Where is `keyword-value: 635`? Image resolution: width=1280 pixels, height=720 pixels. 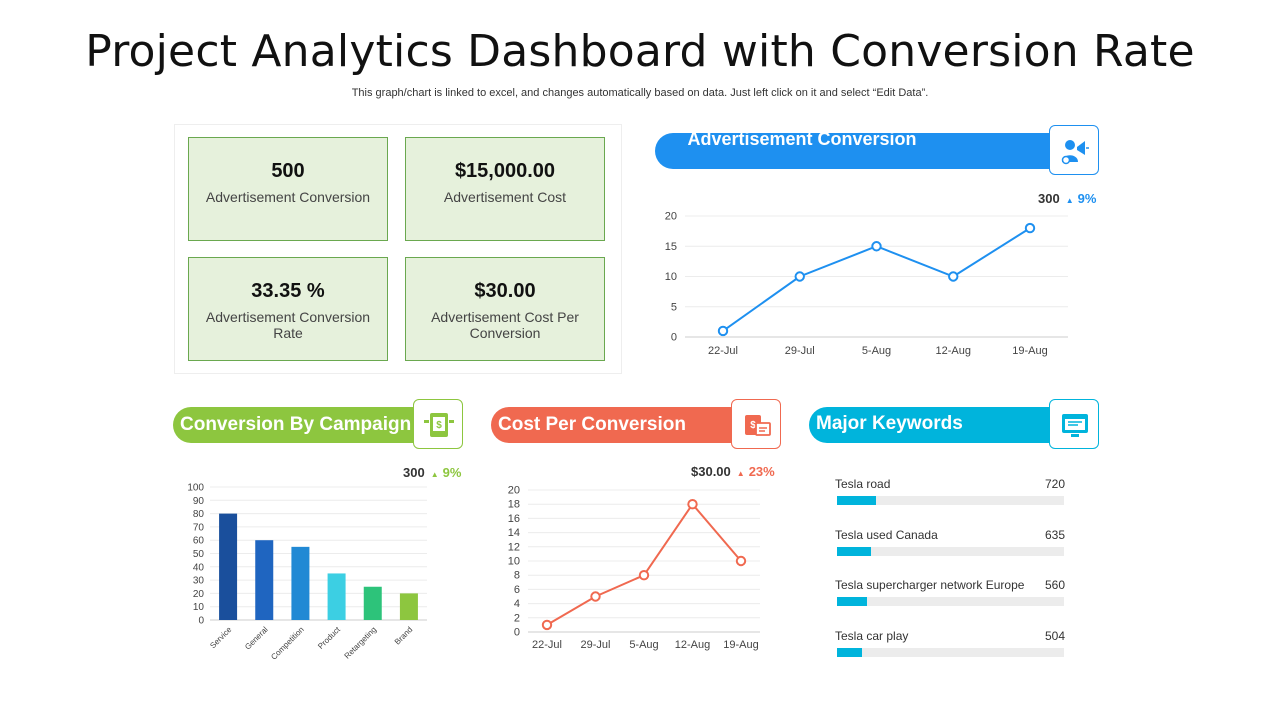
keyword-value: 635 is located at coordinates (1054, 534).